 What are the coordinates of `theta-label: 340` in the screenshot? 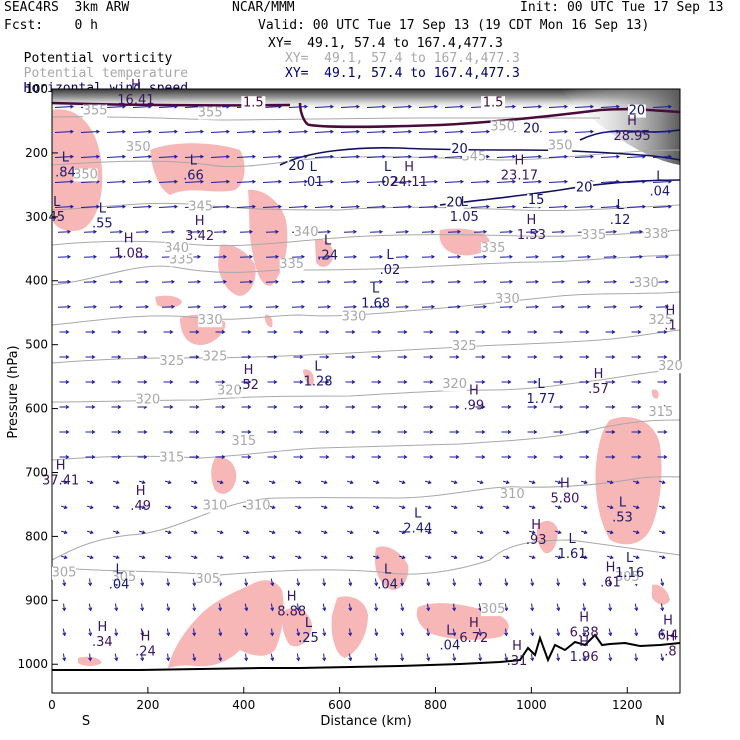 It's located at (306, 232).